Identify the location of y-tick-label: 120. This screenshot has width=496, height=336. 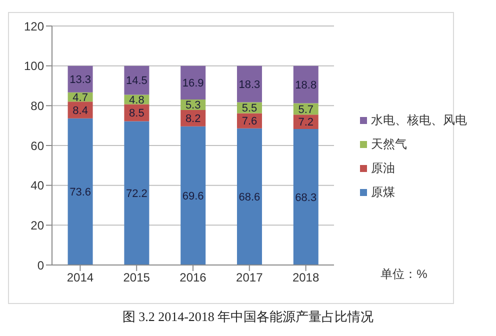
(34, 26).